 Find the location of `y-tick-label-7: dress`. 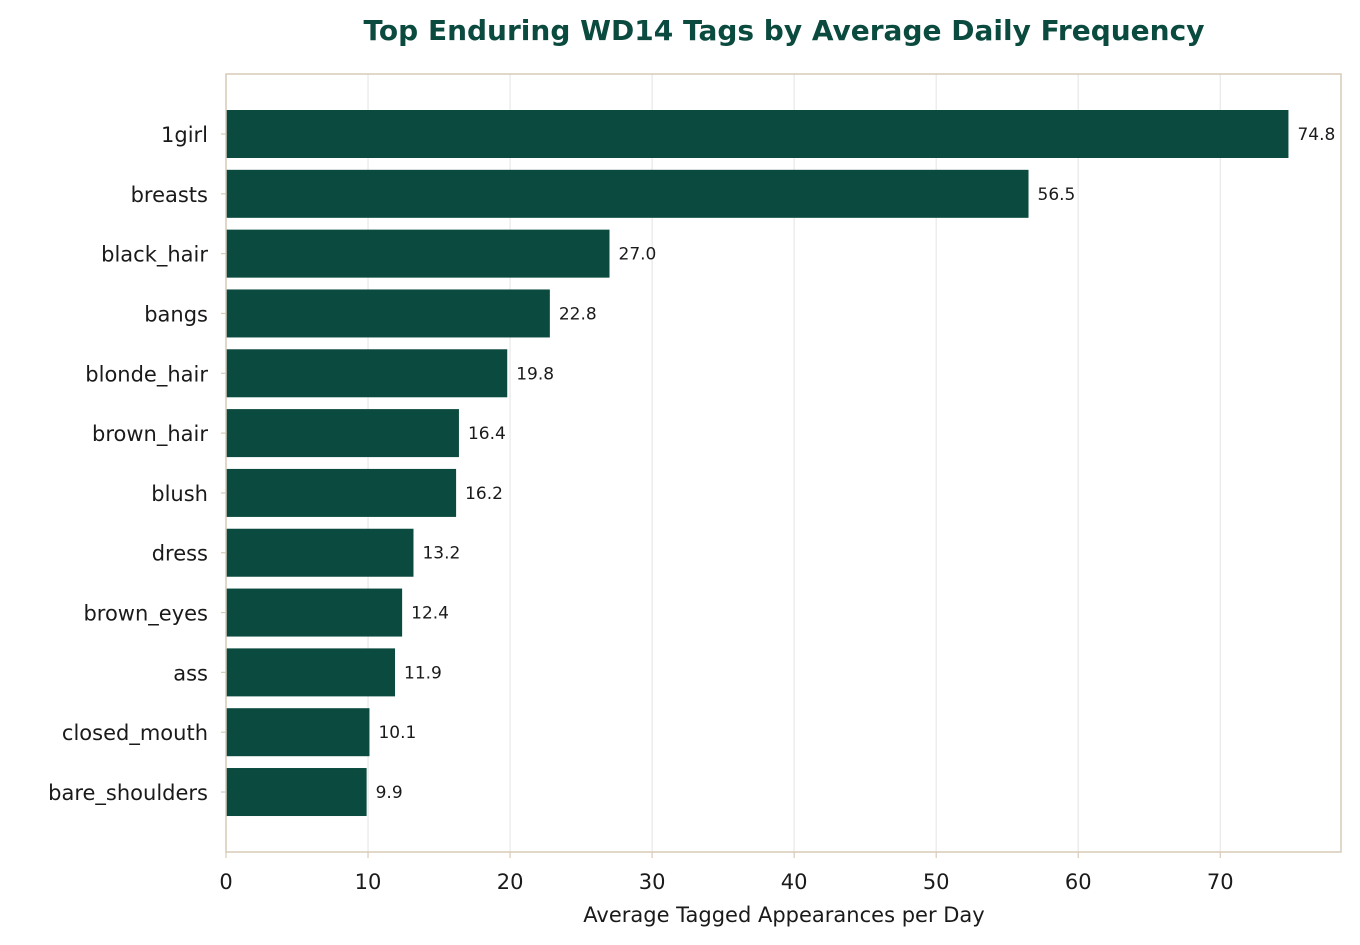

y-tick-label-7: dress is located at coordinates (180, 554).